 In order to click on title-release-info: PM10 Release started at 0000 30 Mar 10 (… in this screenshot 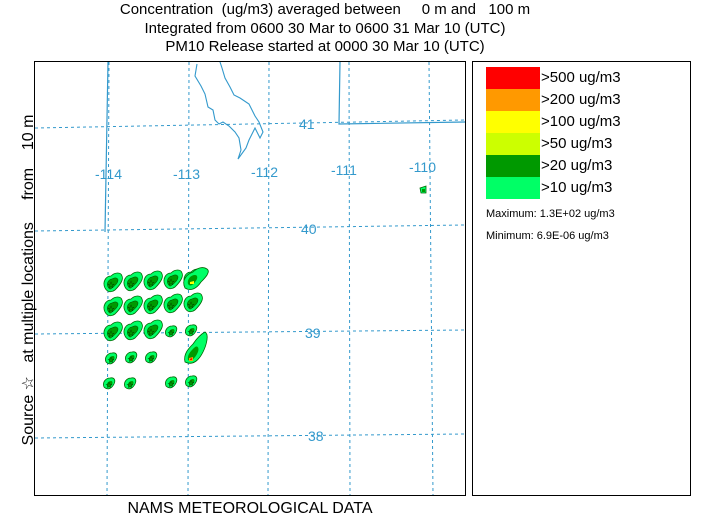, I will do `click(325, 46)`.